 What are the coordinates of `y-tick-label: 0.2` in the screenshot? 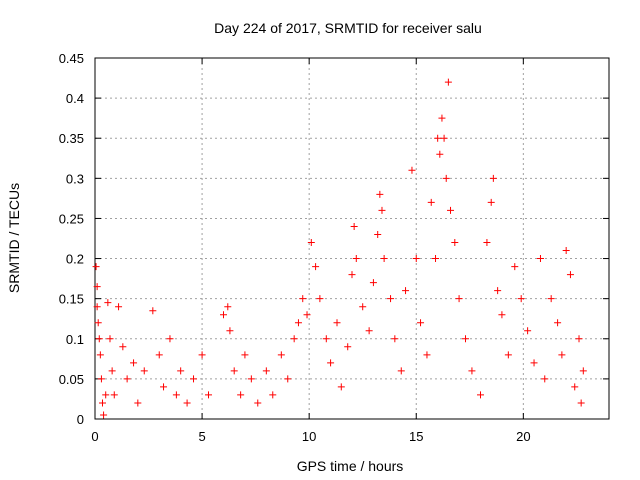 It's located at (75, 259).